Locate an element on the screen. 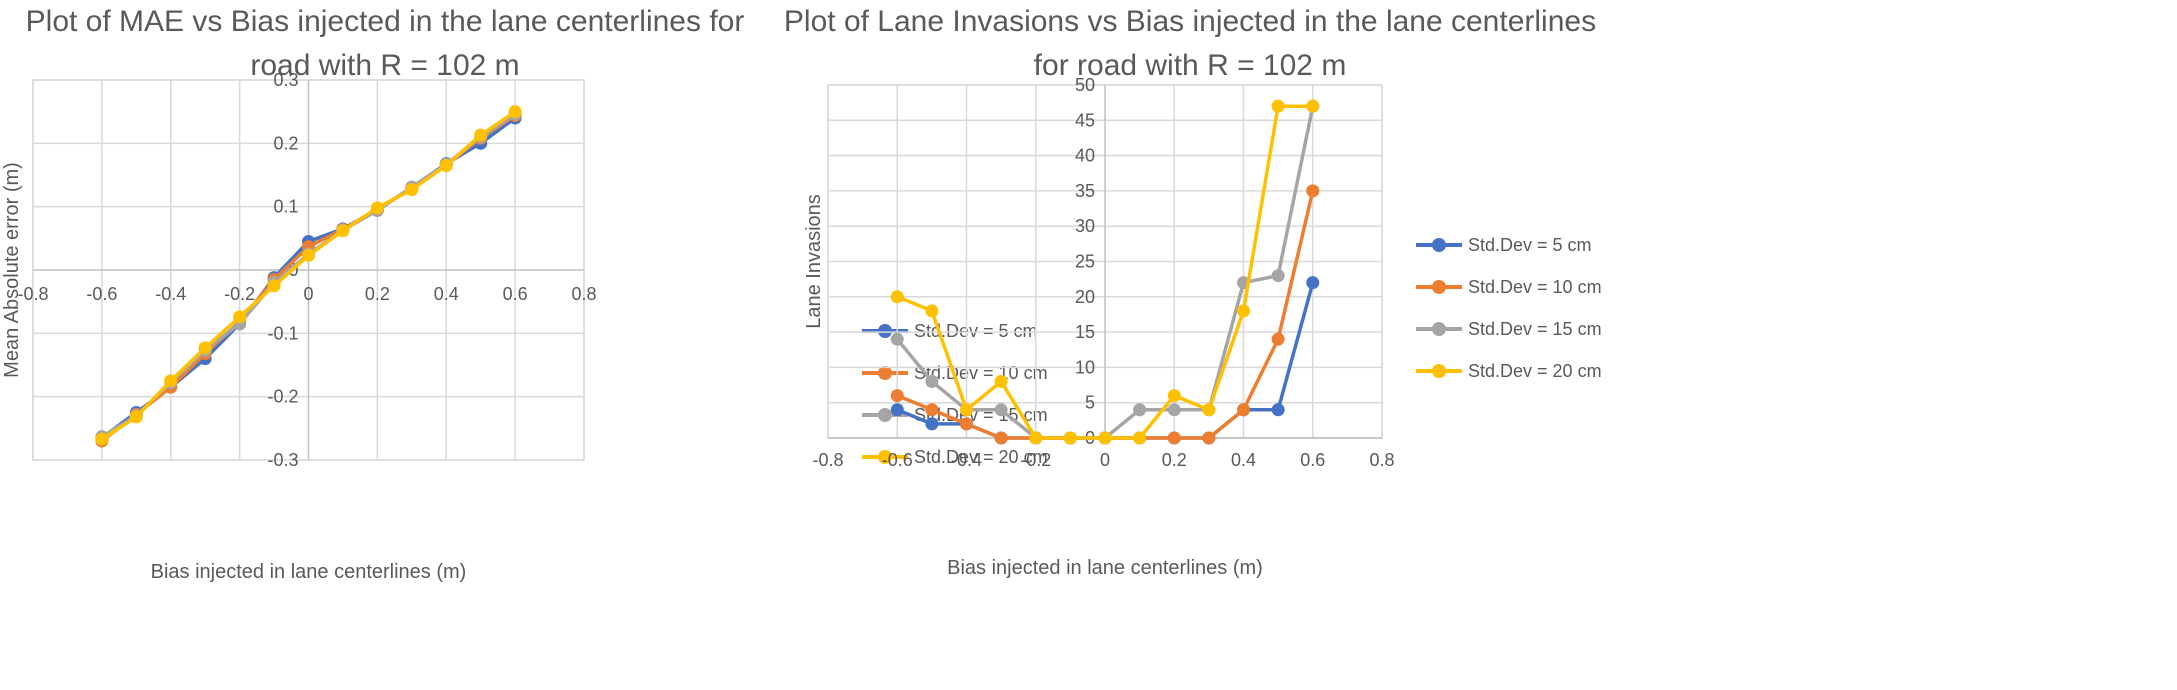  y-tick-label: 20 is located at coordinates (1085, 297).